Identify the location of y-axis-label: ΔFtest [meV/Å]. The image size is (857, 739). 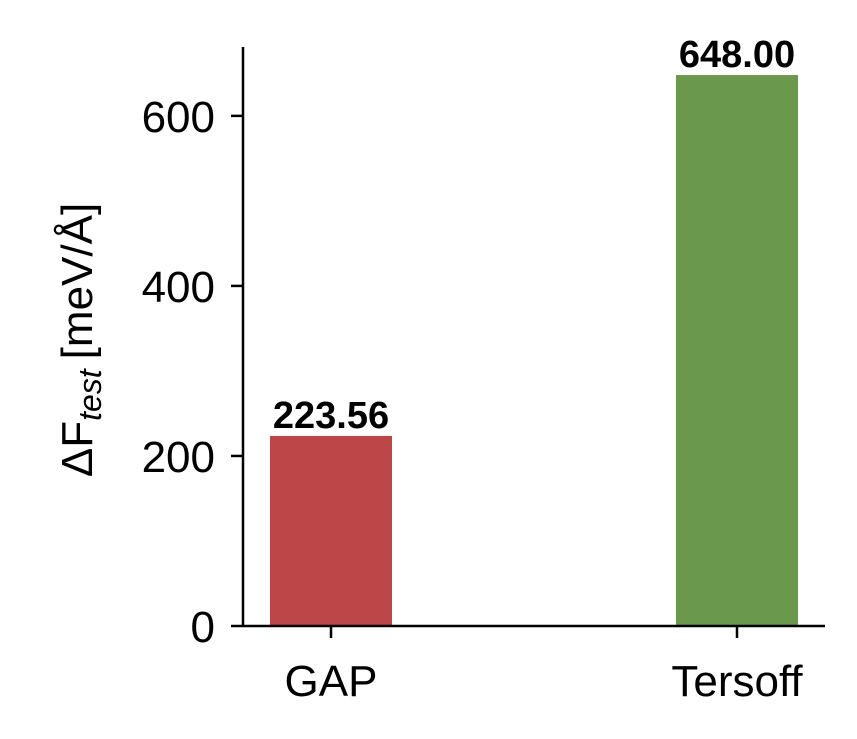
(80, 340).